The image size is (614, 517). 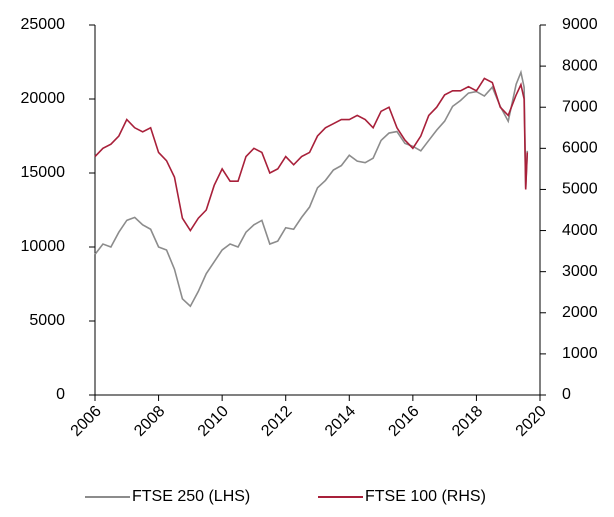 What do you see at coordinates (191, 496) in the screenshot?
I see `legend-label: FTSE 250 (LHS)` at bounding box center [191, 496].